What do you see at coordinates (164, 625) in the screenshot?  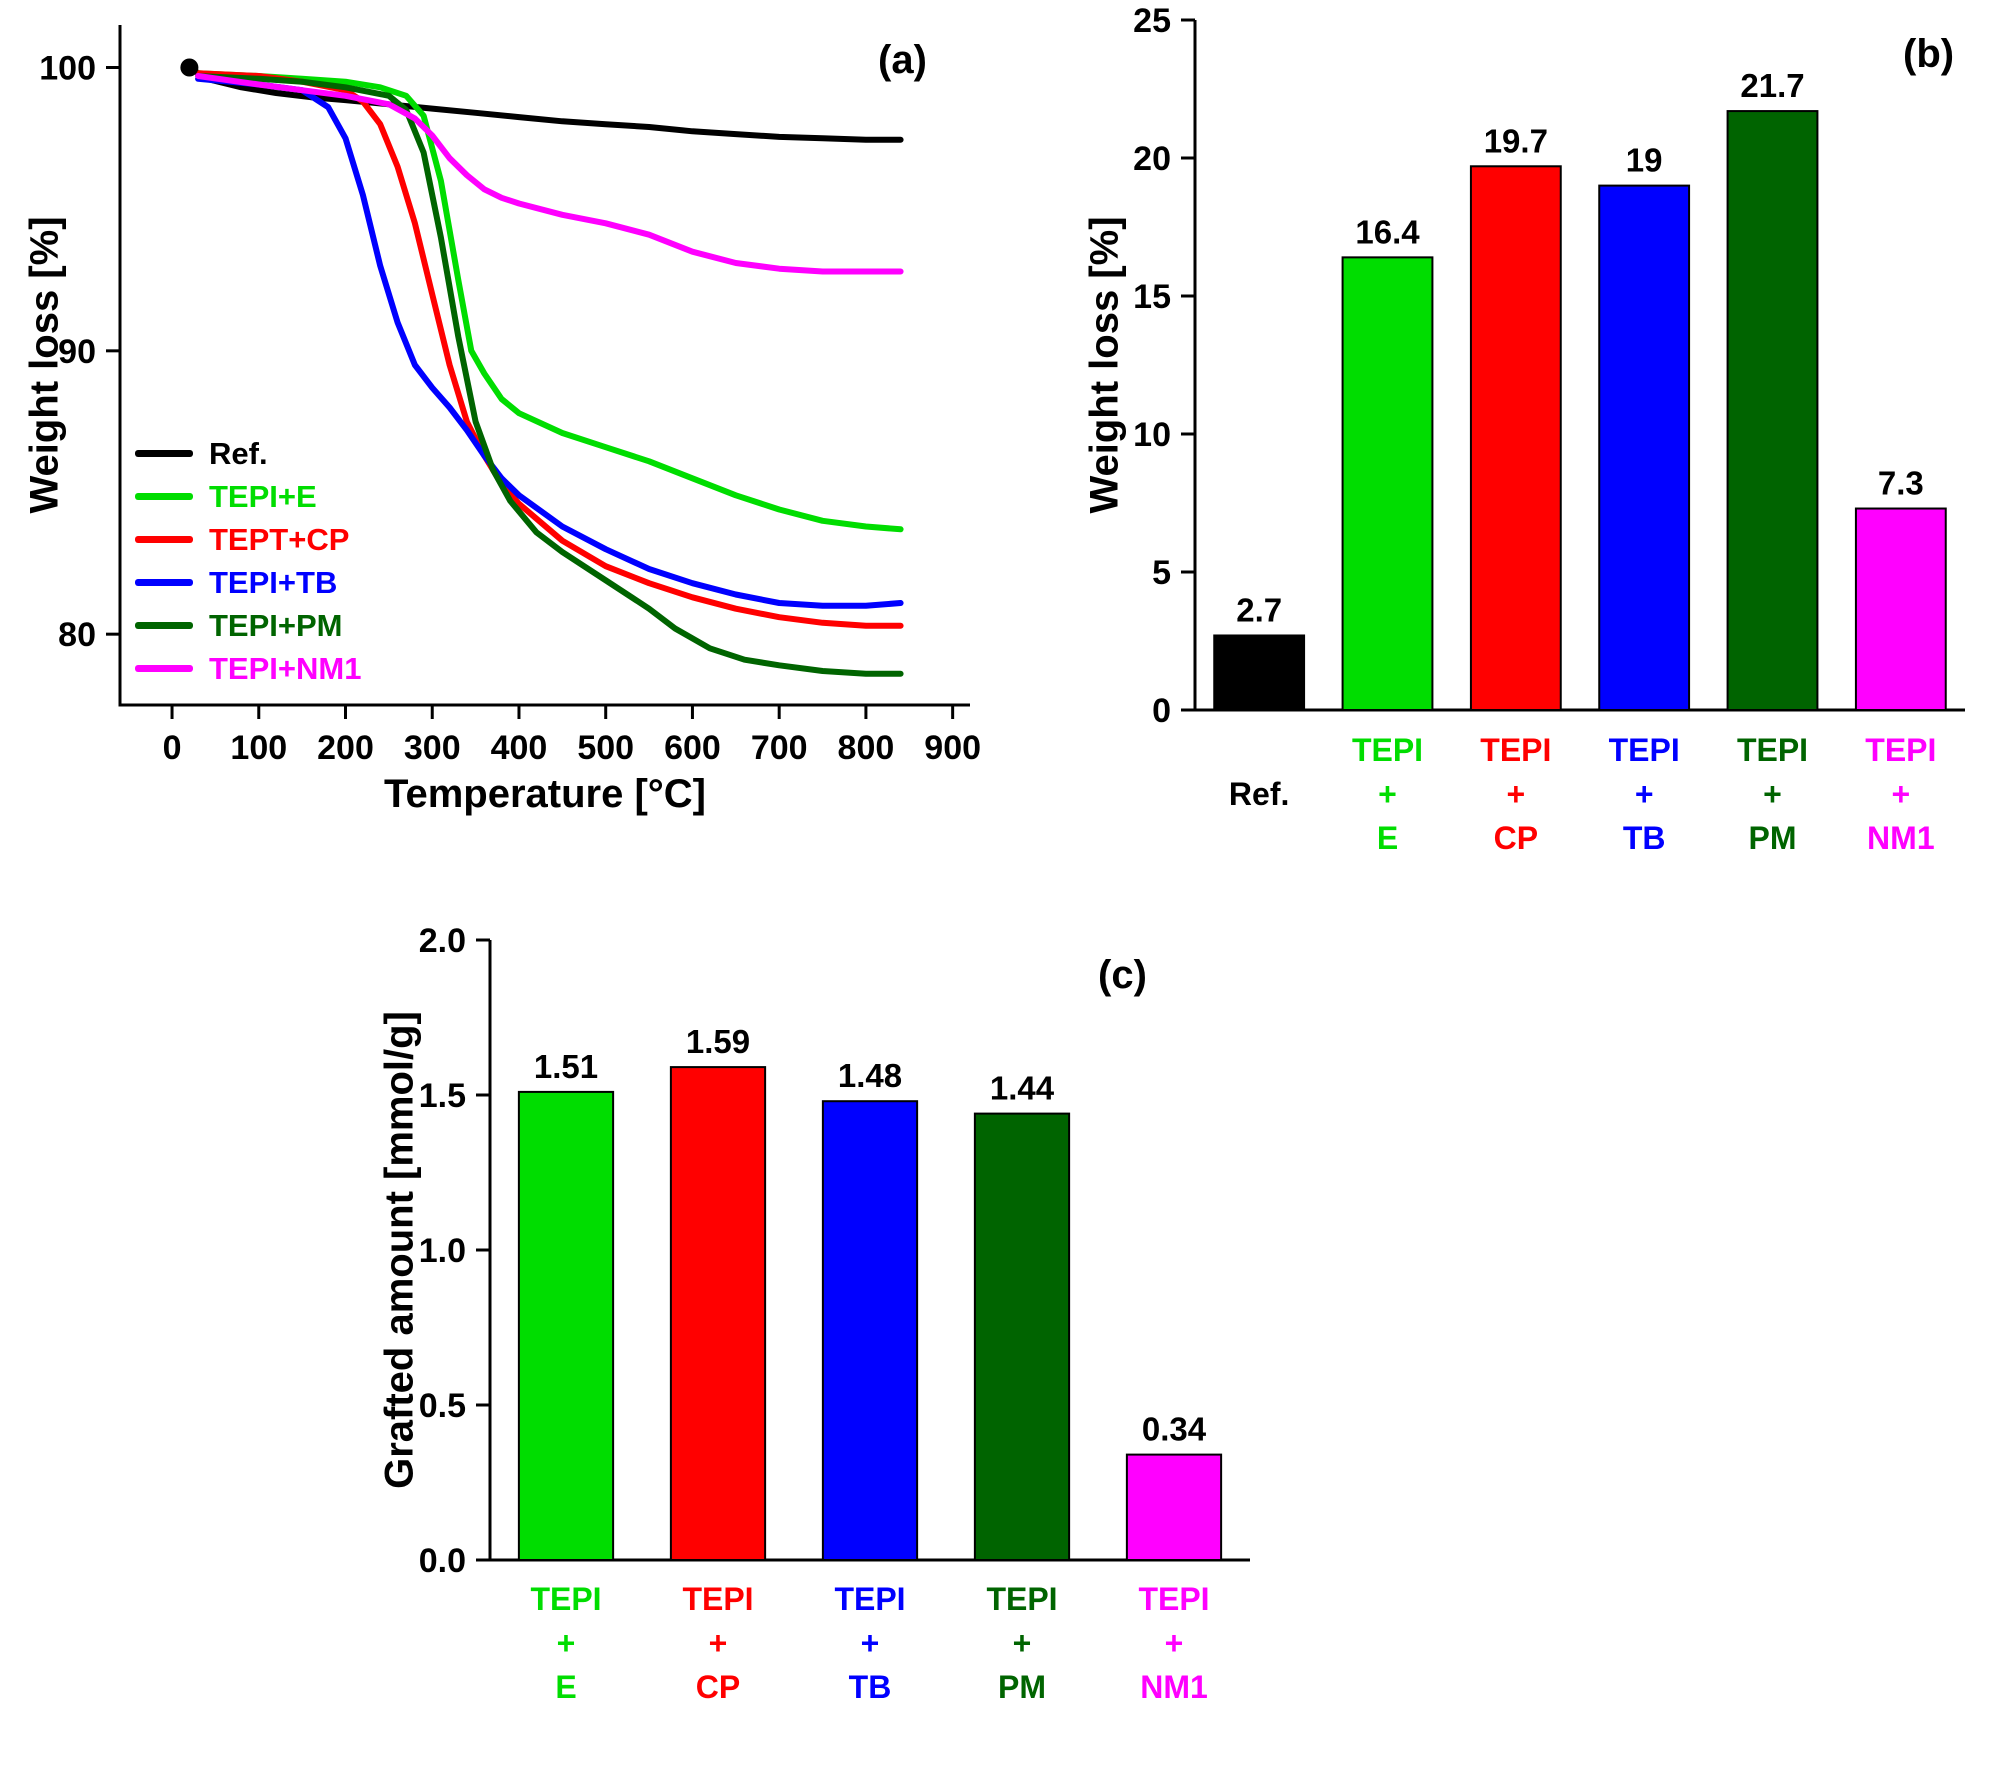 I see `tepi-pm-line-swatch` at bounding box center [164, 625].